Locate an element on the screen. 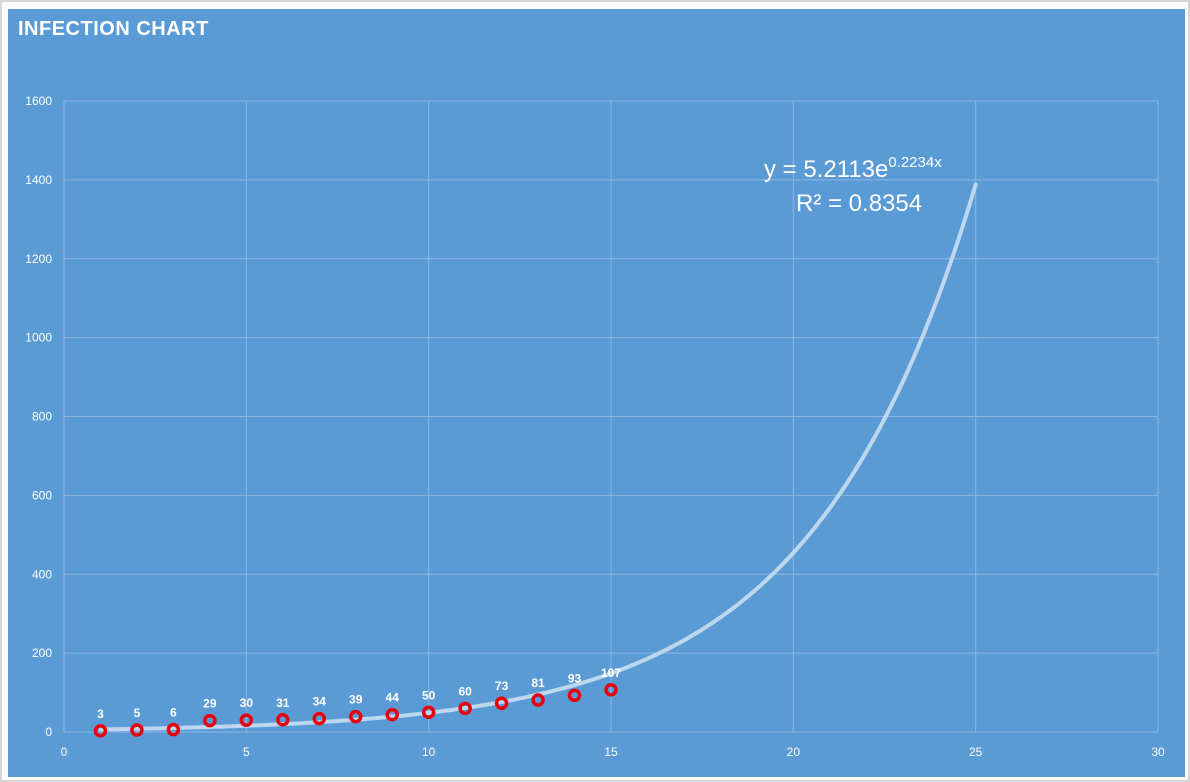 Image resolution: width=1190 pixels, height=782 pixels. y-tick-label: 600 is located at coordinates (42, 495).